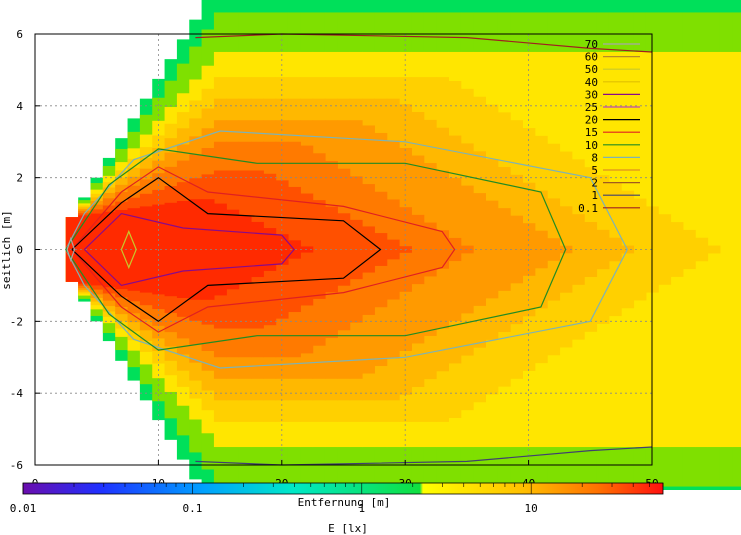 The height and width of the screenshot is (535, 741). Describe the element at coordinates (591, 94) in the screenshot. I see `legend-label: 30` at that location.